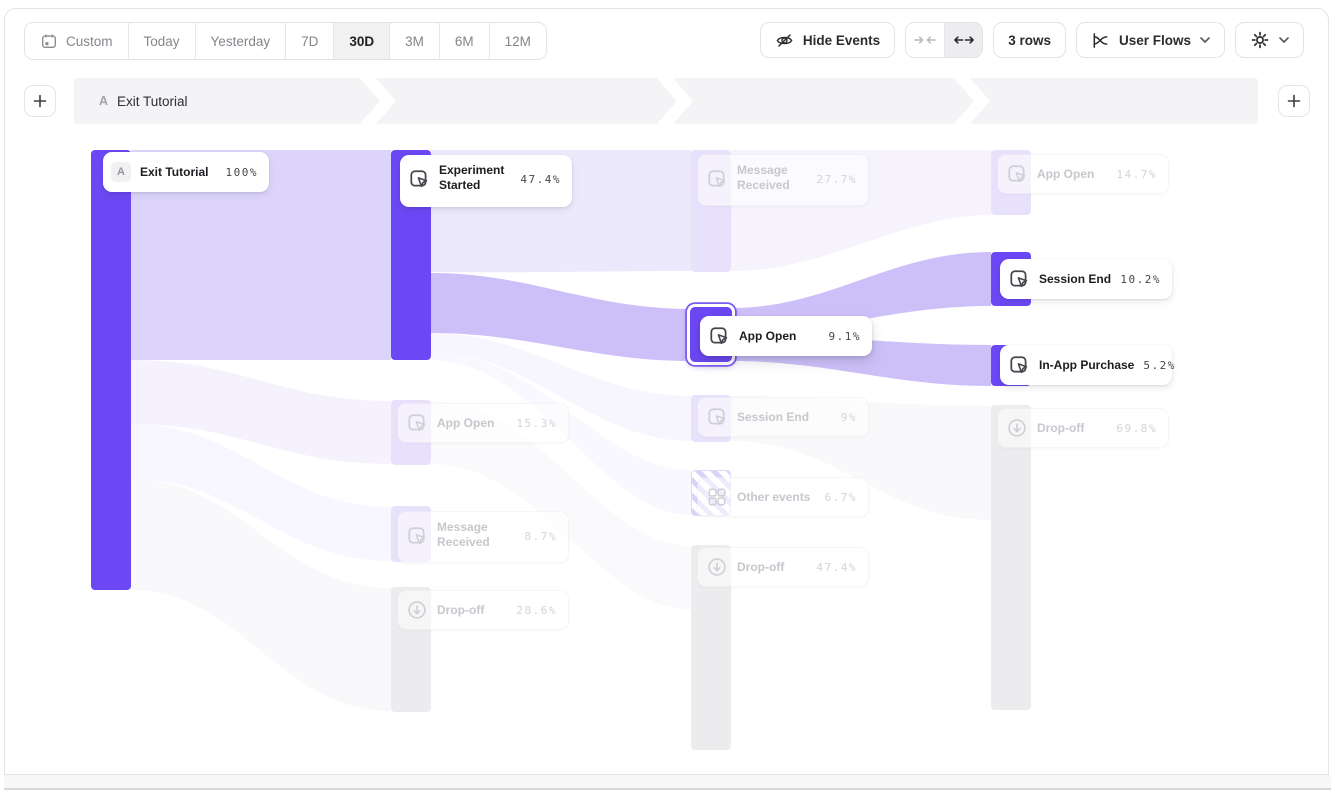  Describe the element at coordinates (49, 41) in the screenshot. I see `calendar-icon` at that location.